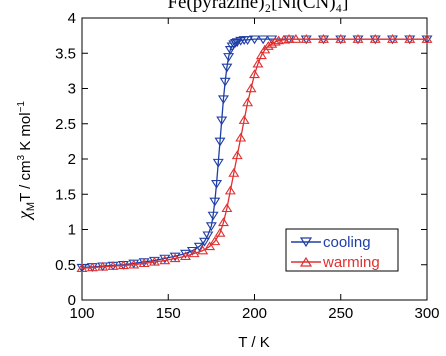  Describe the element at coordinates (65, 53) in the screenshot. I see `y-tick-label: 3.5` at that location.